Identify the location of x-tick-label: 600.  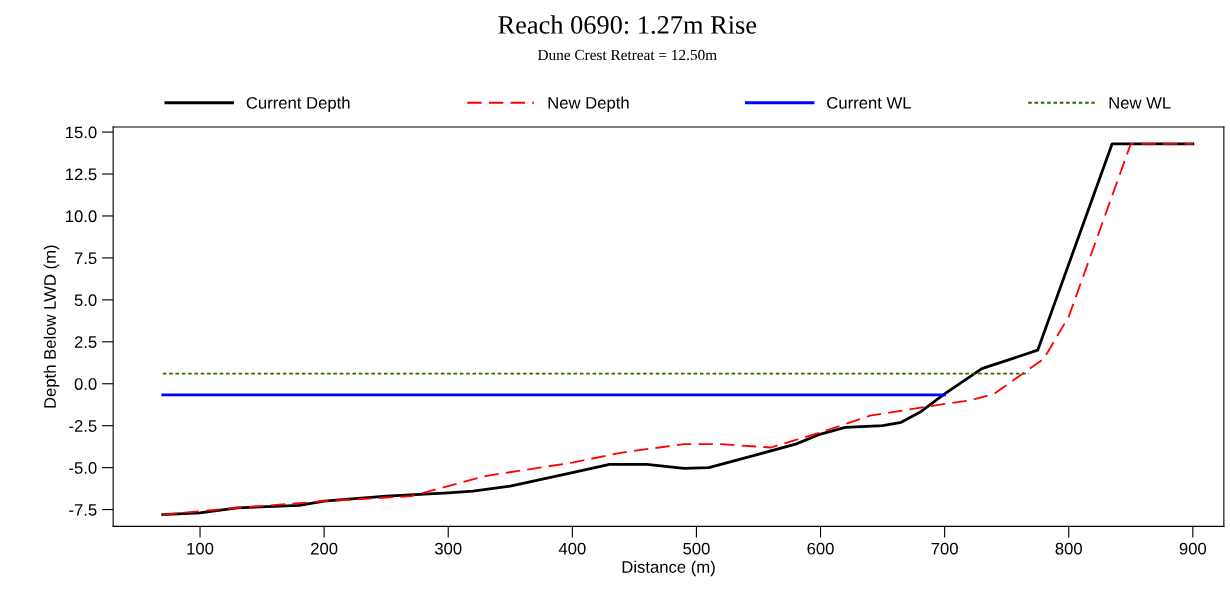
(820, 548).